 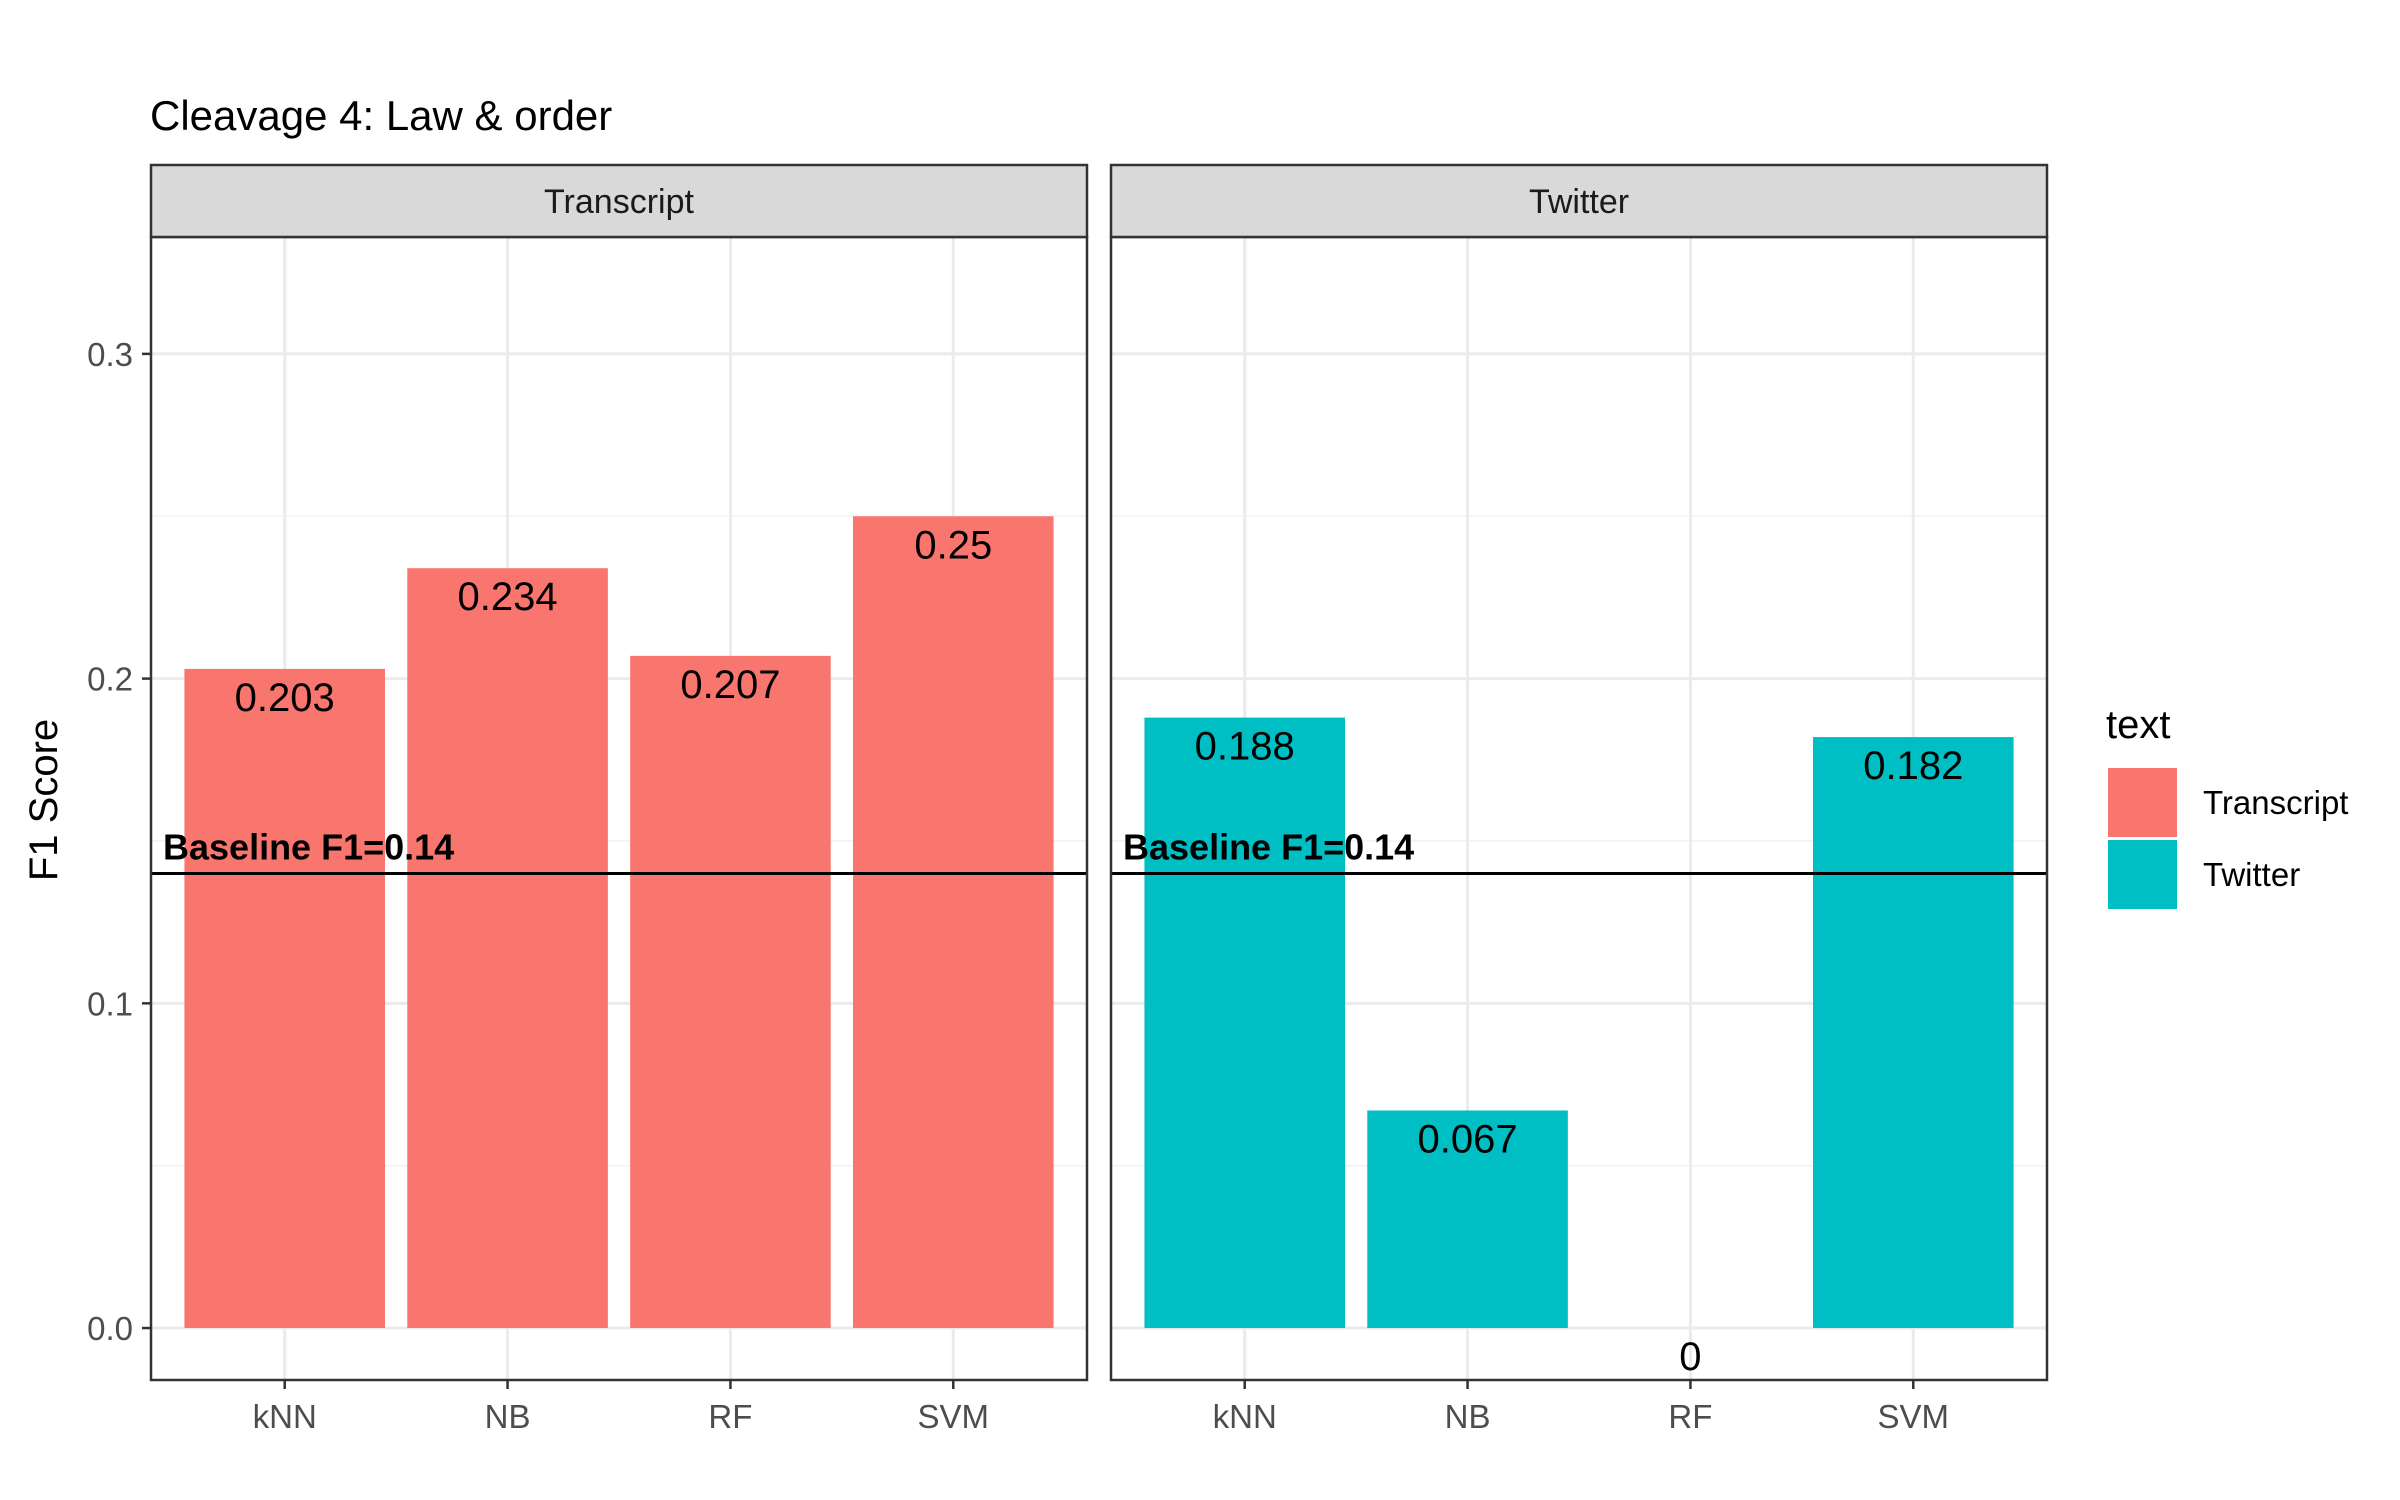 I want to click on bar-value-label: 0.067, so click(x=1468, y=1139).